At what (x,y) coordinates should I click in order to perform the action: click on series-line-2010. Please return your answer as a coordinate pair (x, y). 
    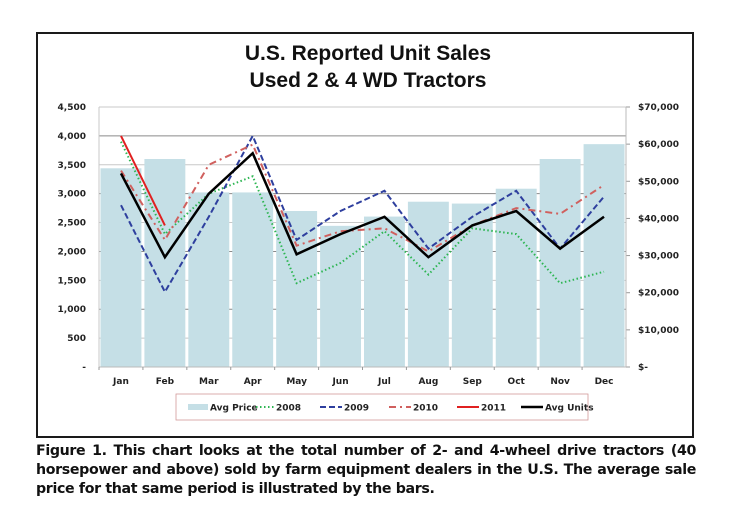
    Looking at the image, I should click on (362, 198).